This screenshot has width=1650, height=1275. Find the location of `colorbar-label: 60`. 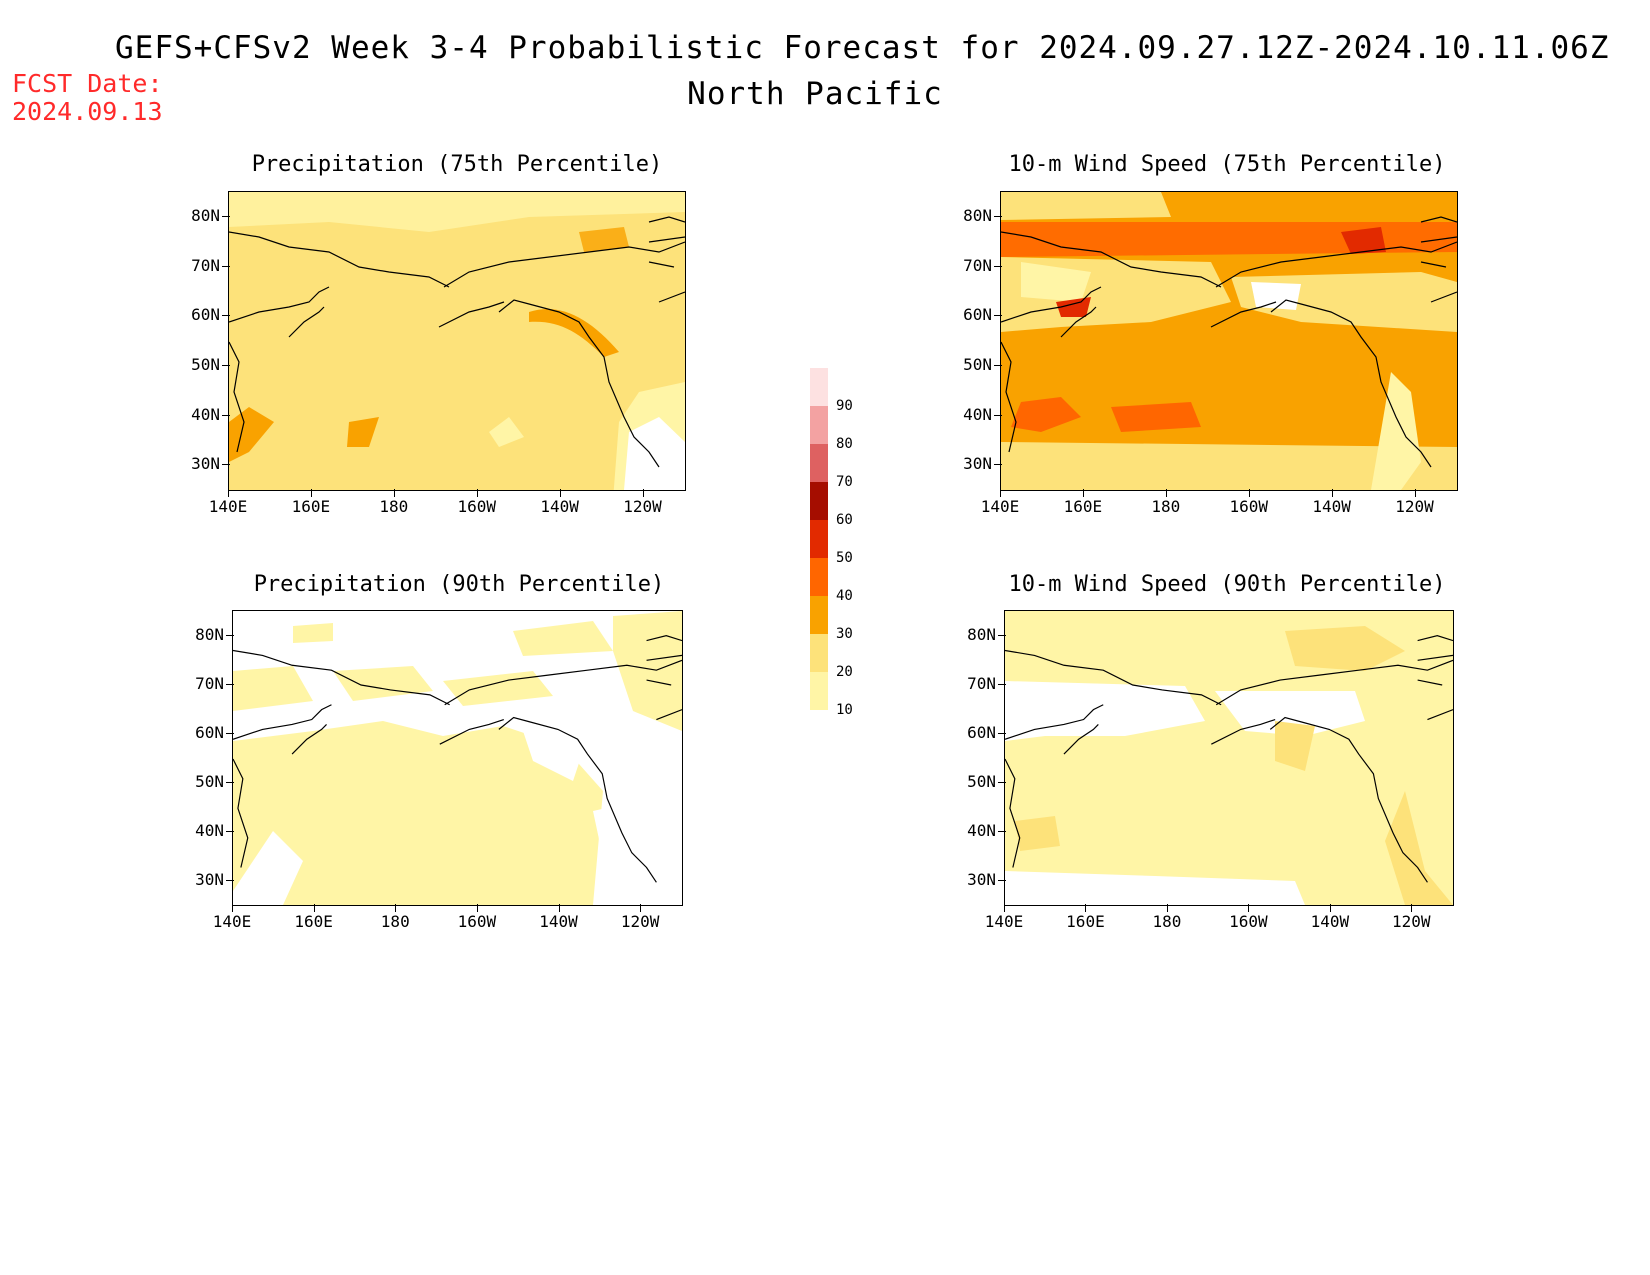

colorbar-label: 60 is located at coordinates (844, 520).